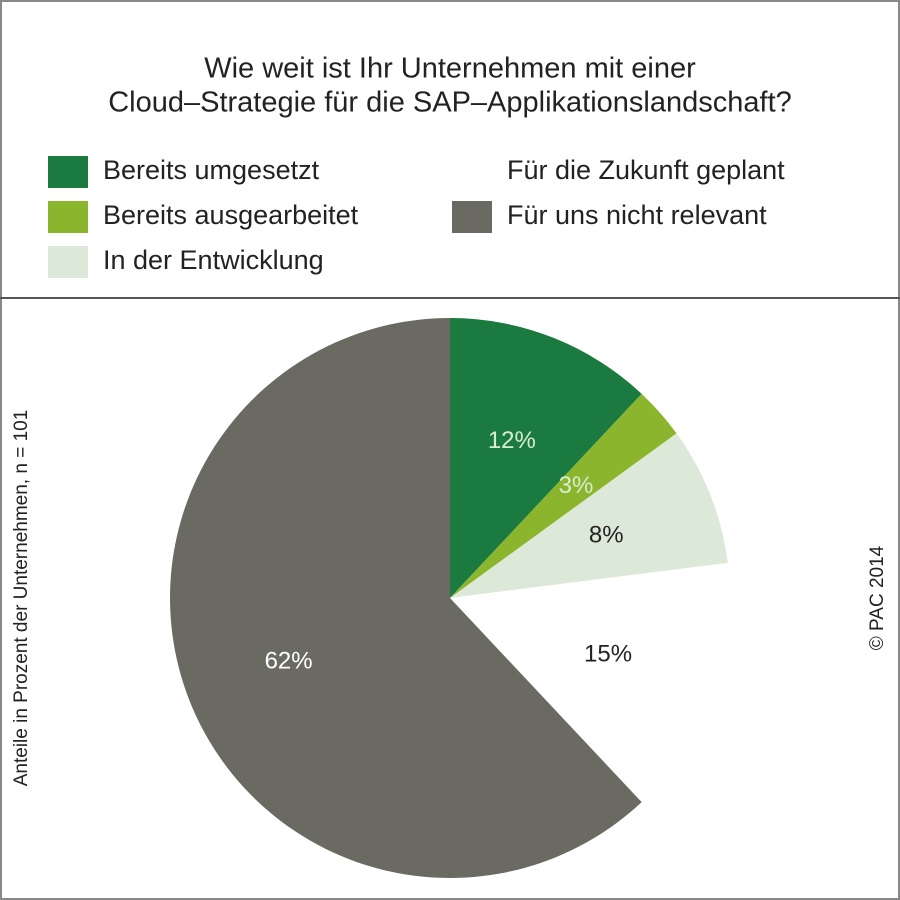 This screenshot has width=900, height=900. I want to click on data-label: 12%, so click(512, 440).